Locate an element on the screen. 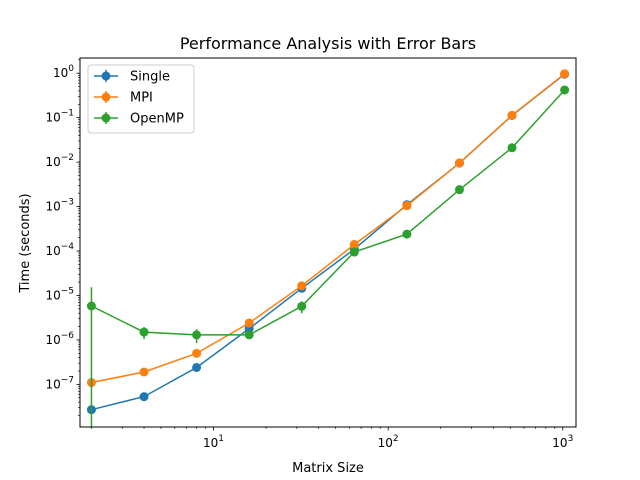  x-axis-ticks: 10¹ 10² 10³ is located at coordinates (332, 438).